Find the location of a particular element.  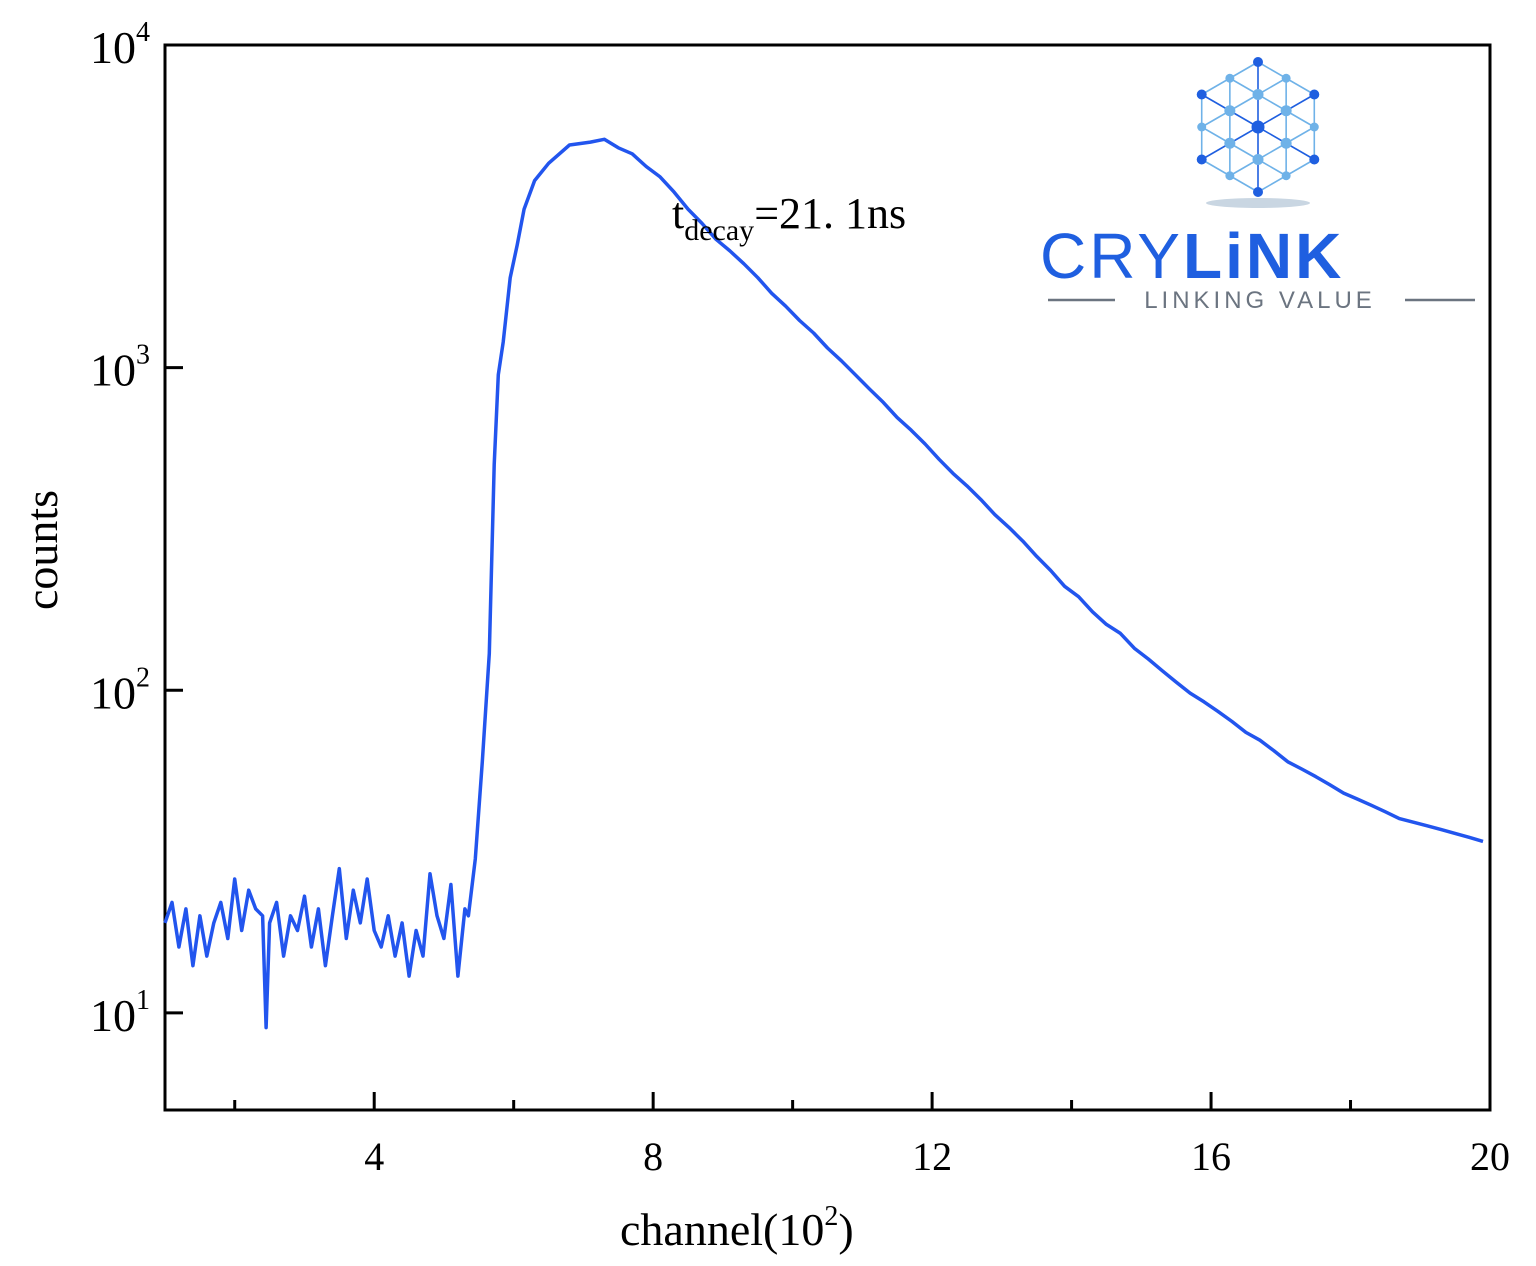

y-tick-label: 10³ is located at coordinates (120, 368).